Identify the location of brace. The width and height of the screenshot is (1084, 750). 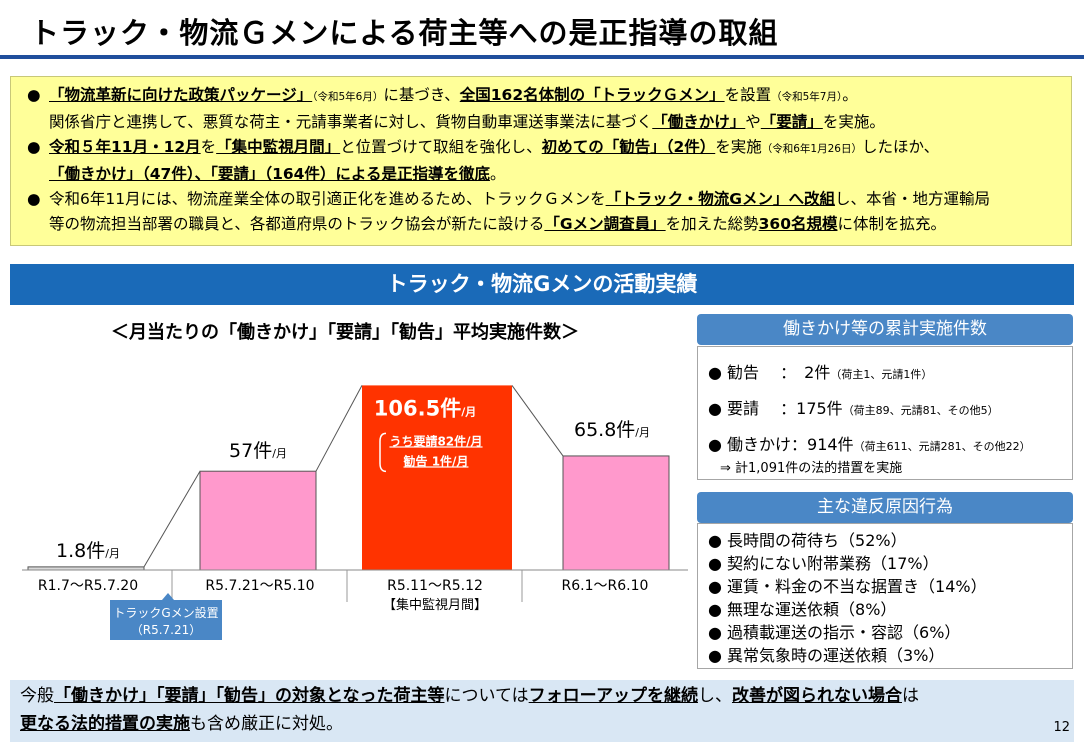
(383, 452).